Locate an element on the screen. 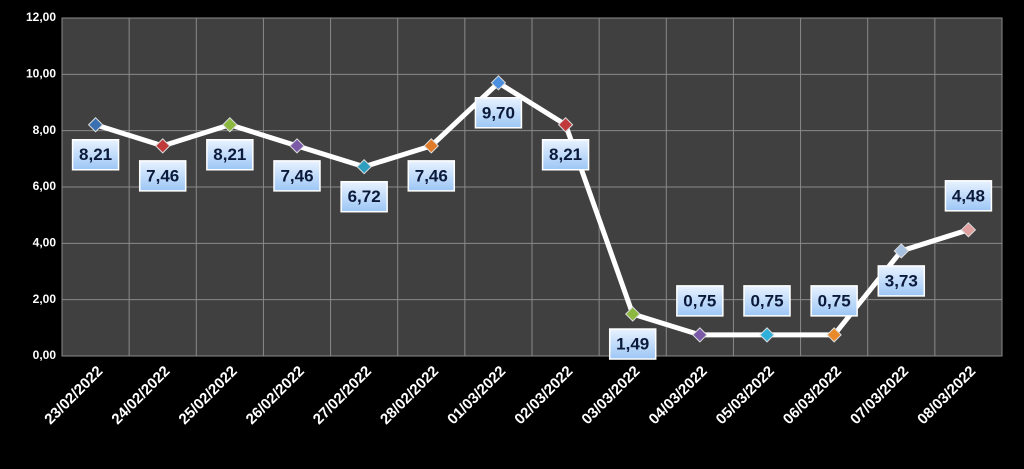 Image resolution: width=1024 pixels, height=469 pixels. data-label: 1,49 is located at coordinates (632, 344).